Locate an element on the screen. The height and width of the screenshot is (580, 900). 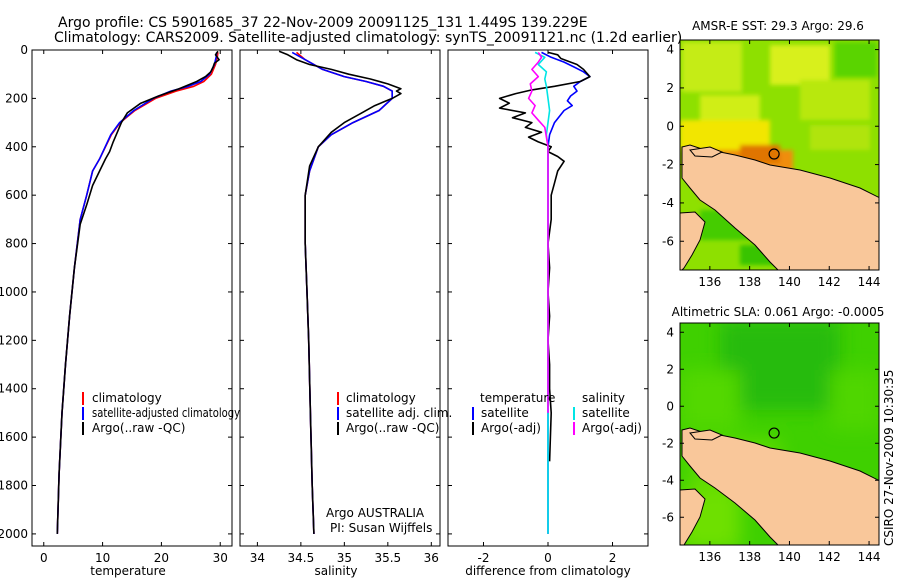
temperature-xlabel: temperature is located at coordinates (127, 571).